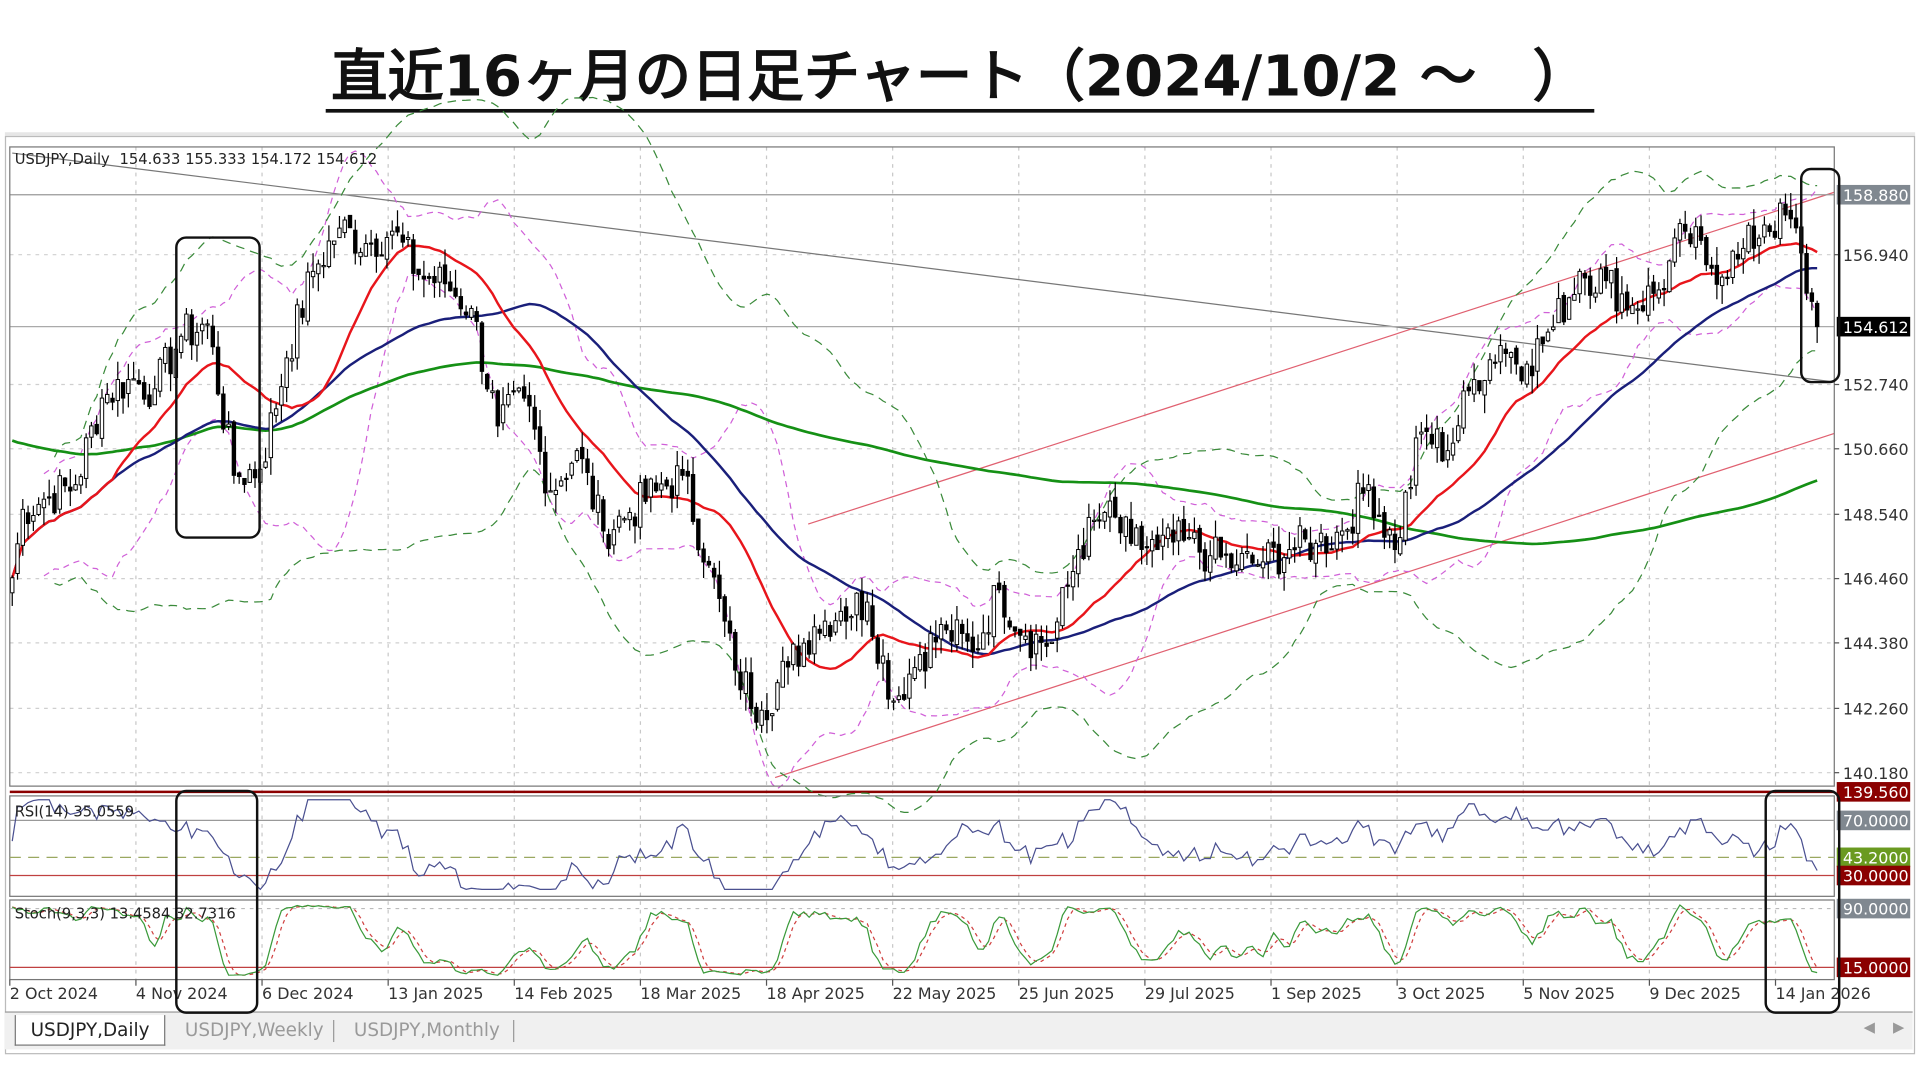 This screenshot has width=1920, height=1080. I want to click on tab-daily: USDJPY,Daily, so click(90, 1030).